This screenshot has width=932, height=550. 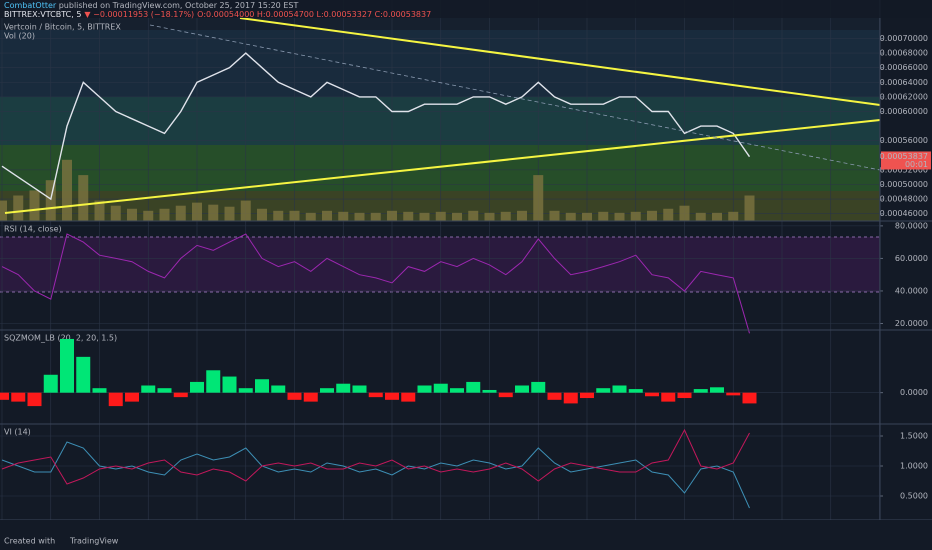 What do you see at coordinates (904, 169) in the screenshot?
I see `y-tick-label: 0.00052000` at bounding box center [904, 169].